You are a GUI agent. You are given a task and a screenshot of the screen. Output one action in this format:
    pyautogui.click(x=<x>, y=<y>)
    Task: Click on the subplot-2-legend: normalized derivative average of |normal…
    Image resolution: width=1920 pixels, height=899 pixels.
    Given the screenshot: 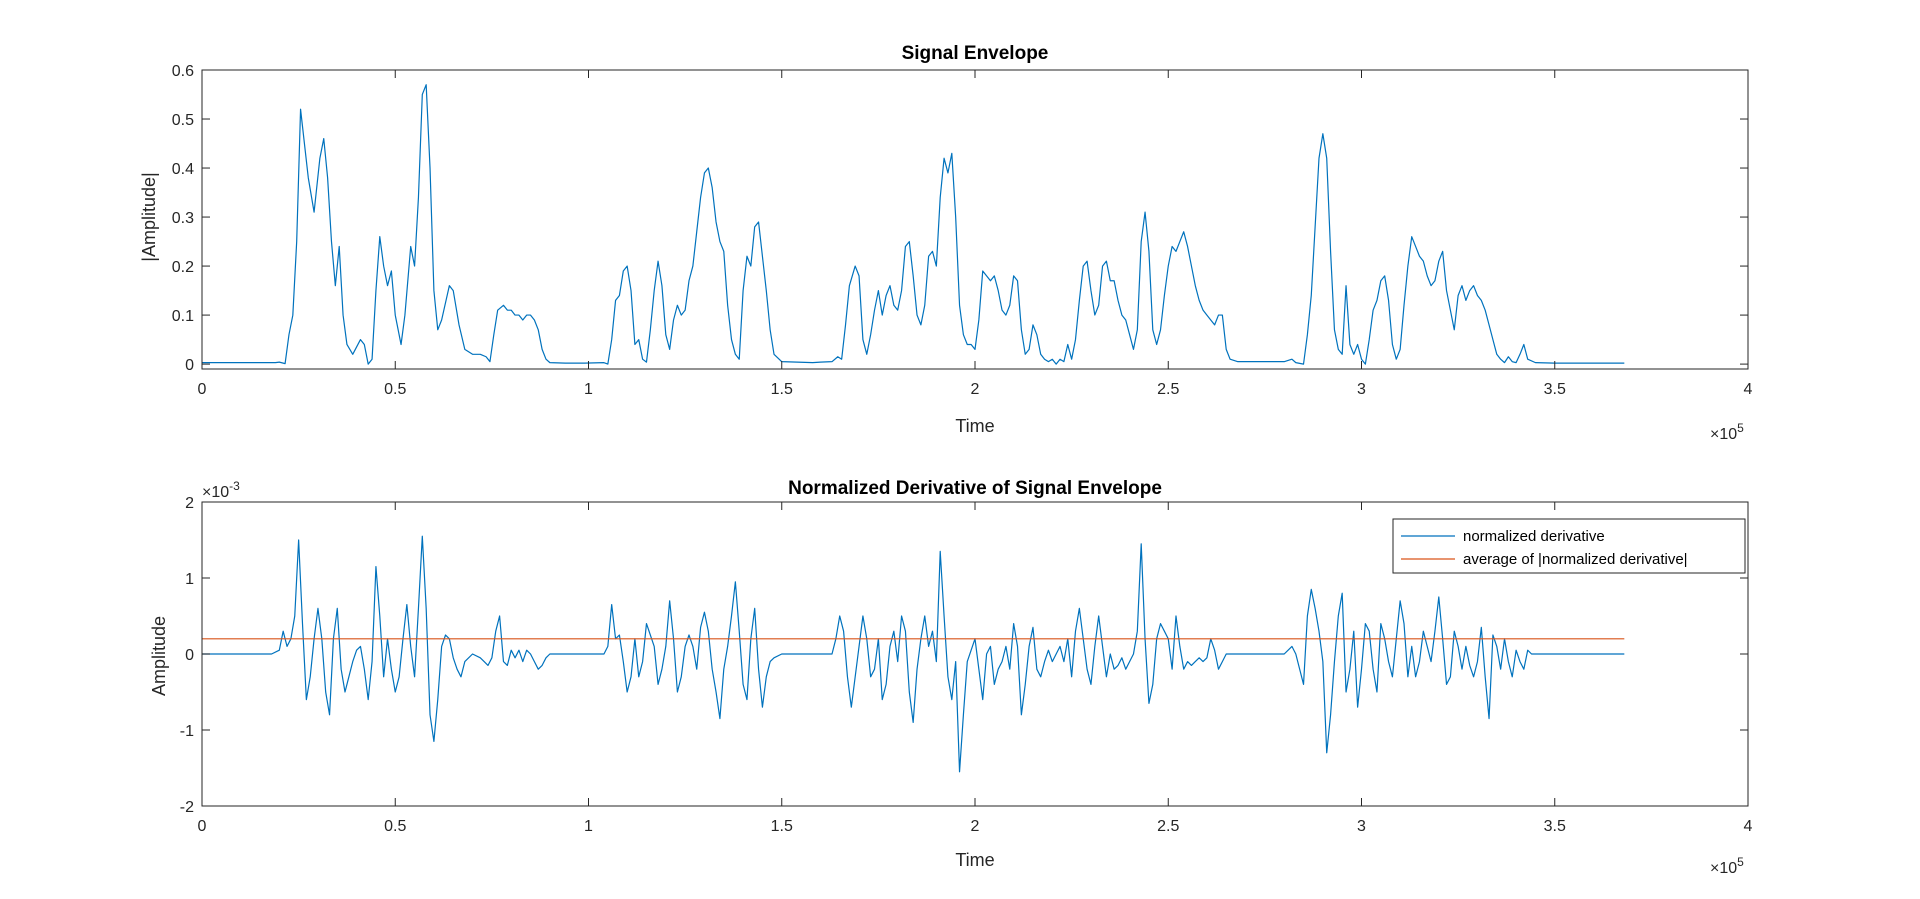 What is the action you would take?
    pyautogui.click(x=1569, y=546)
    